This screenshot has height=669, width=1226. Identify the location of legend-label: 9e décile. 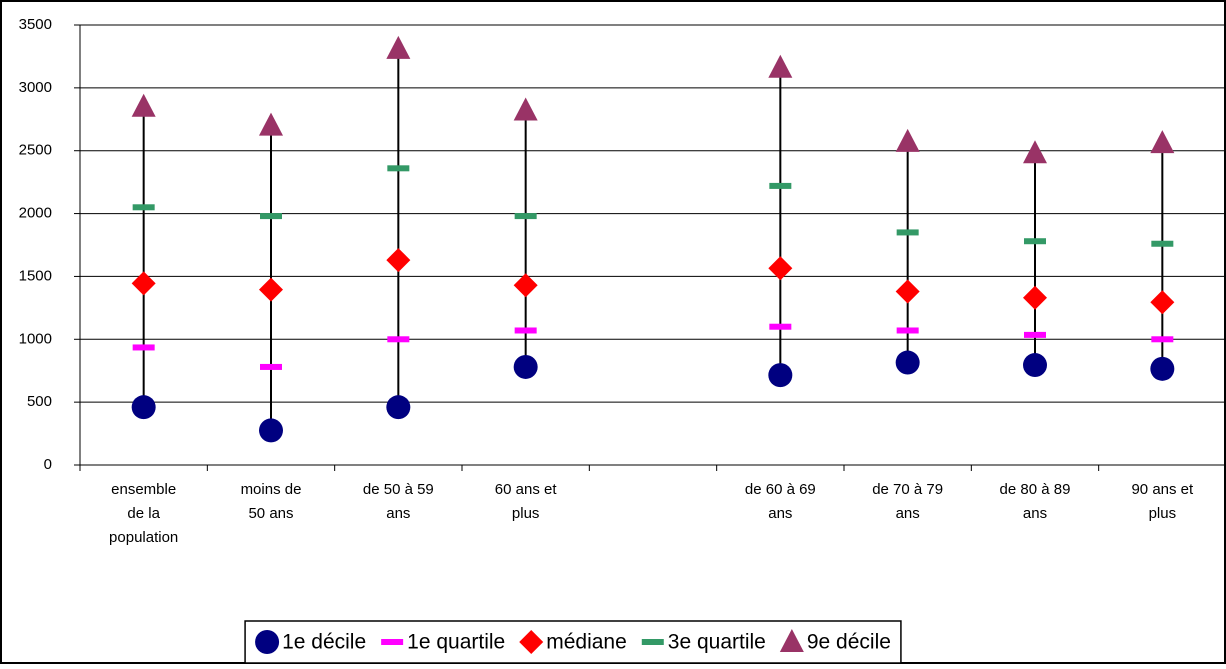
(849, 642).